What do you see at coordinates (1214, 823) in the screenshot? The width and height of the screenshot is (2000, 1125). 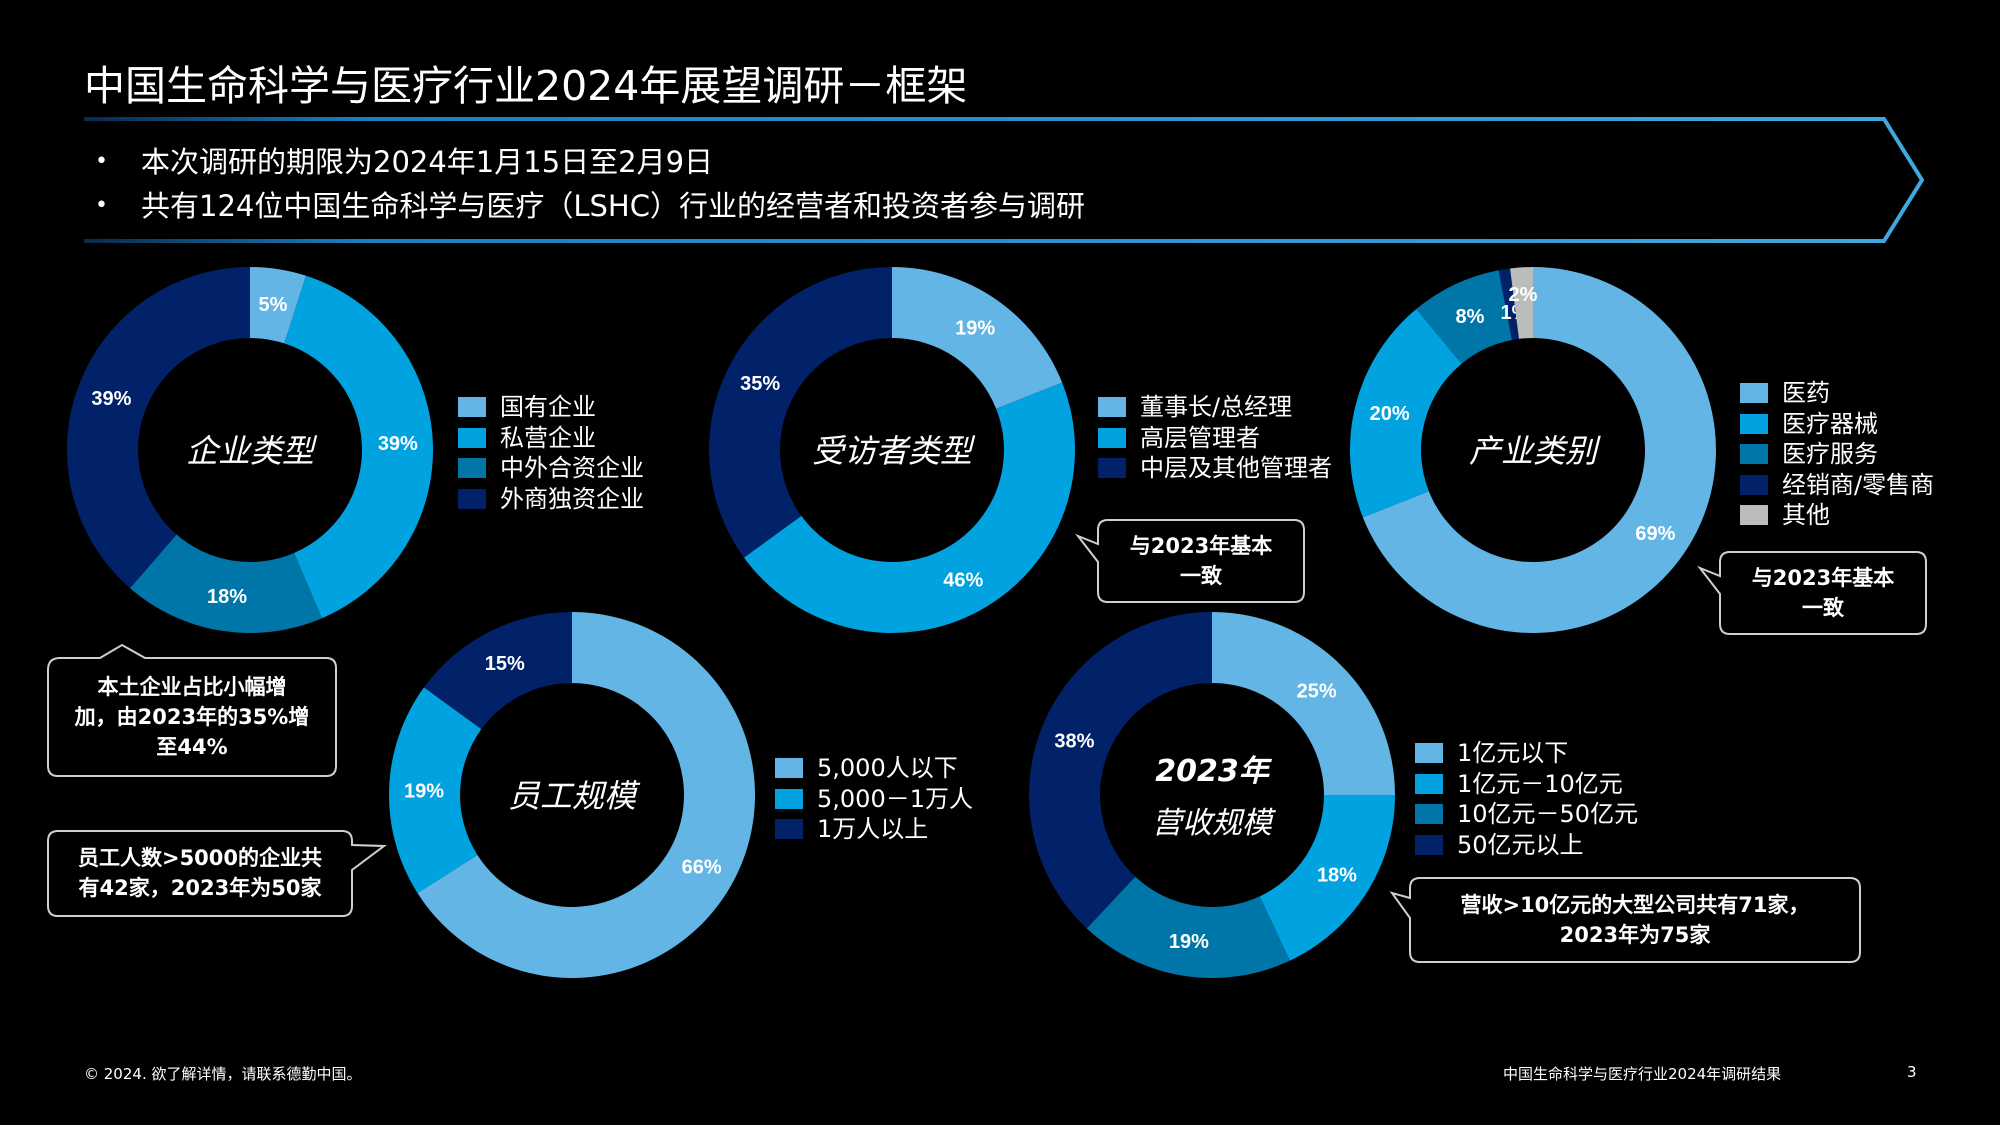 I see `chart-center-title: 营收规模` at bounding box center [1214, 823].